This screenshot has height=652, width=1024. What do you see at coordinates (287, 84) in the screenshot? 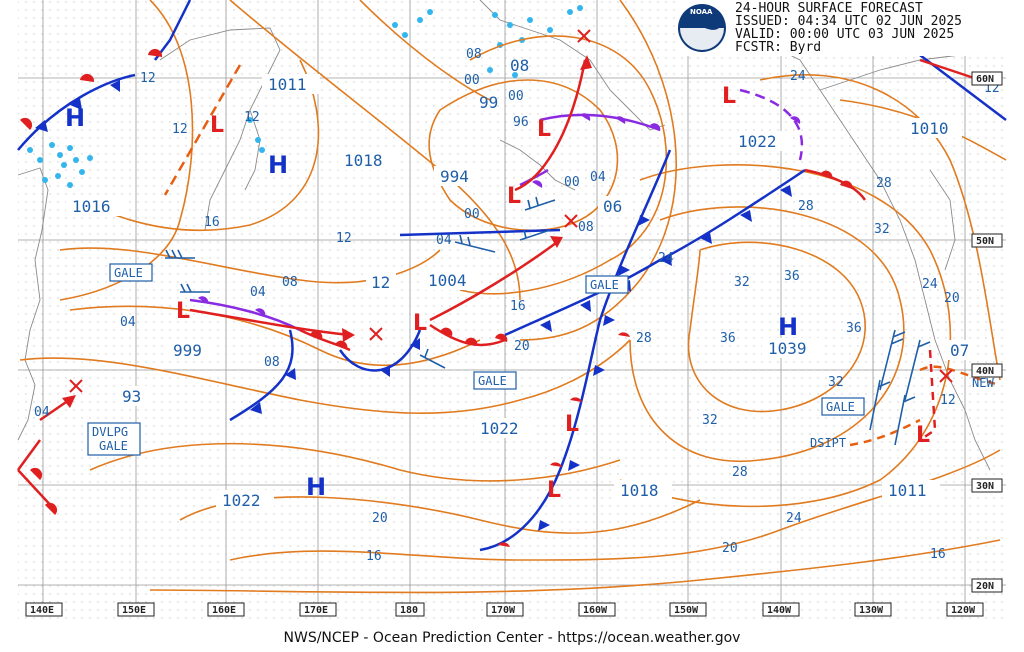
I see `pressure-1011a: 1011` at bounding box center [287, 84].